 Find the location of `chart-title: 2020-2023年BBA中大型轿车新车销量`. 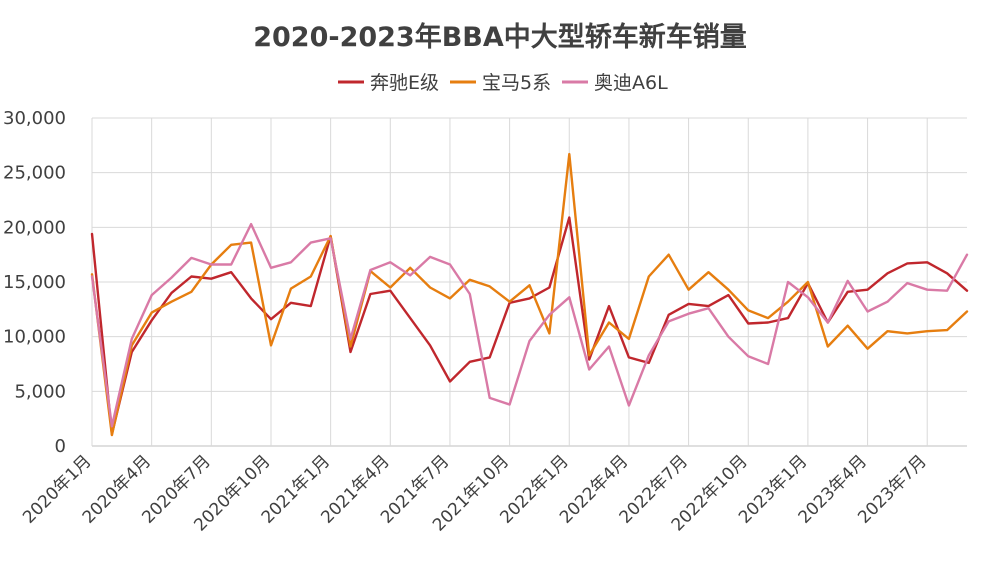

chart-title: 2020-2023年BBA中大型轿车新车销量 is located at coordinates (500, 37).